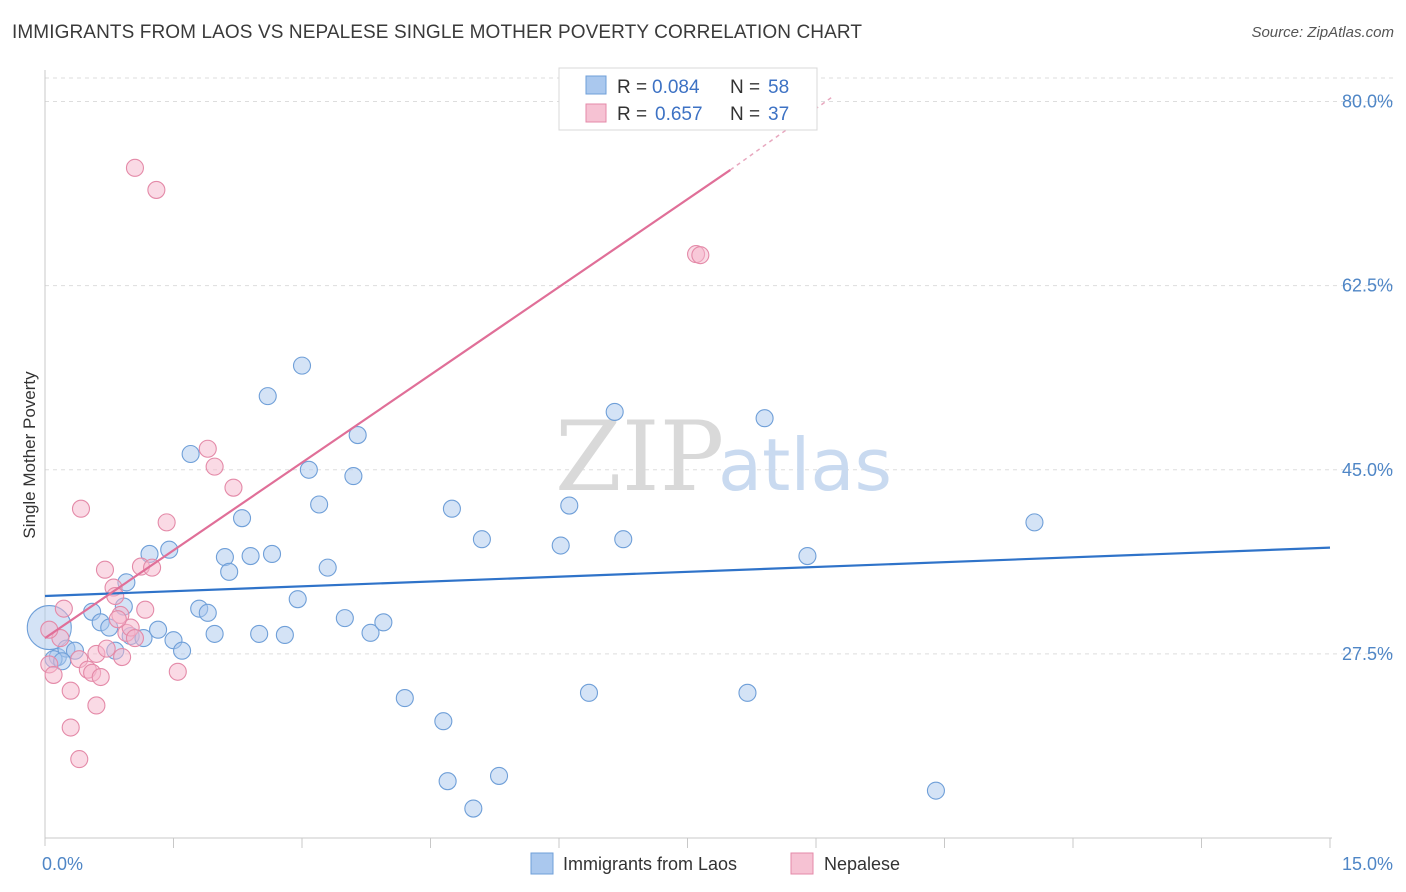 This screenshot has width=1406, height=892. I want to click on y-tick-label-1: 45.0%, so click(1367, 470).